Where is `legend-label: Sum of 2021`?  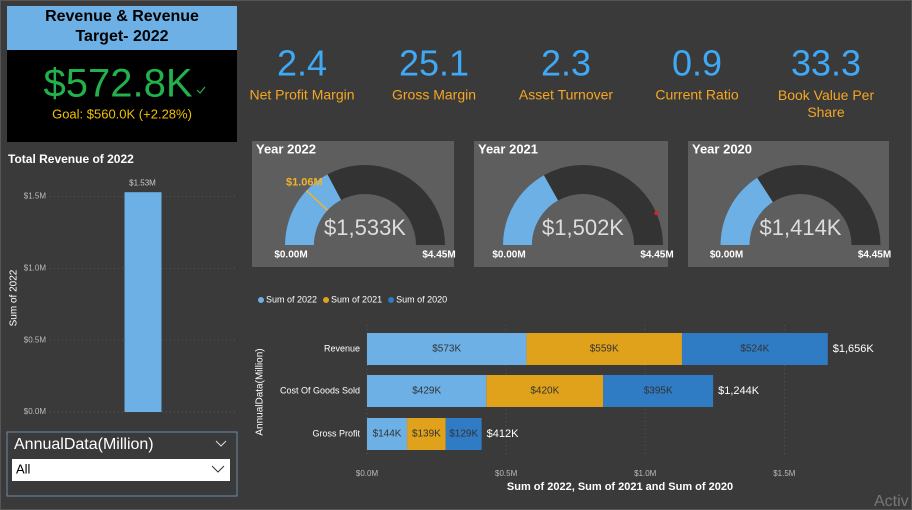
legend-label: Sum of 2021 is located at coordinates (356, 299).